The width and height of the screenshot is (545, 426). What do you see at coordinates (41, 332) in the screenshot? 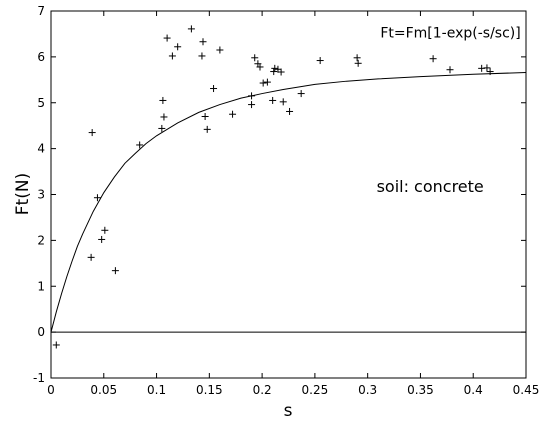
I see `y-tick-label: 0` at bounding box center [41, 332].